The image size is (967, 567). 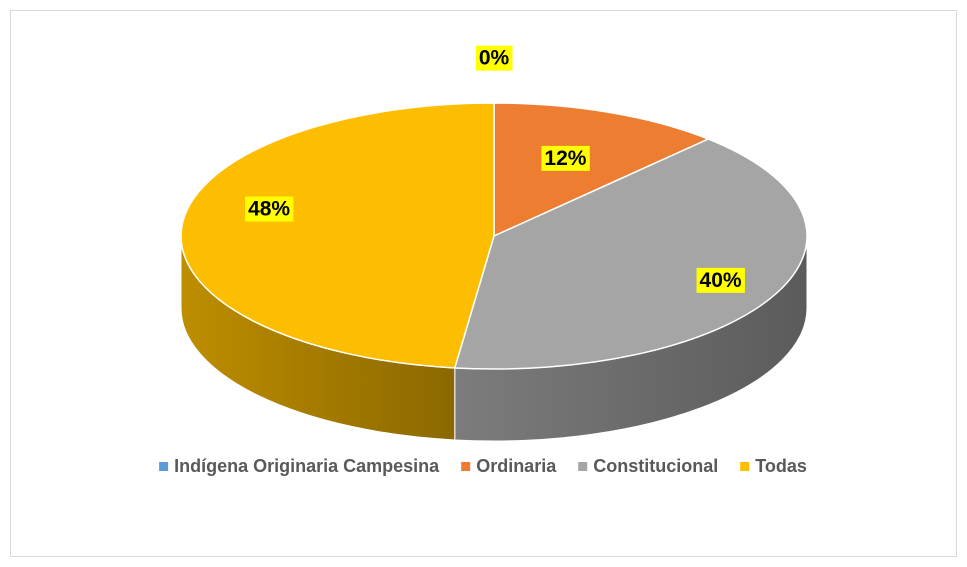 I want to click on data-label: 0%, so click(x=494, y=58).